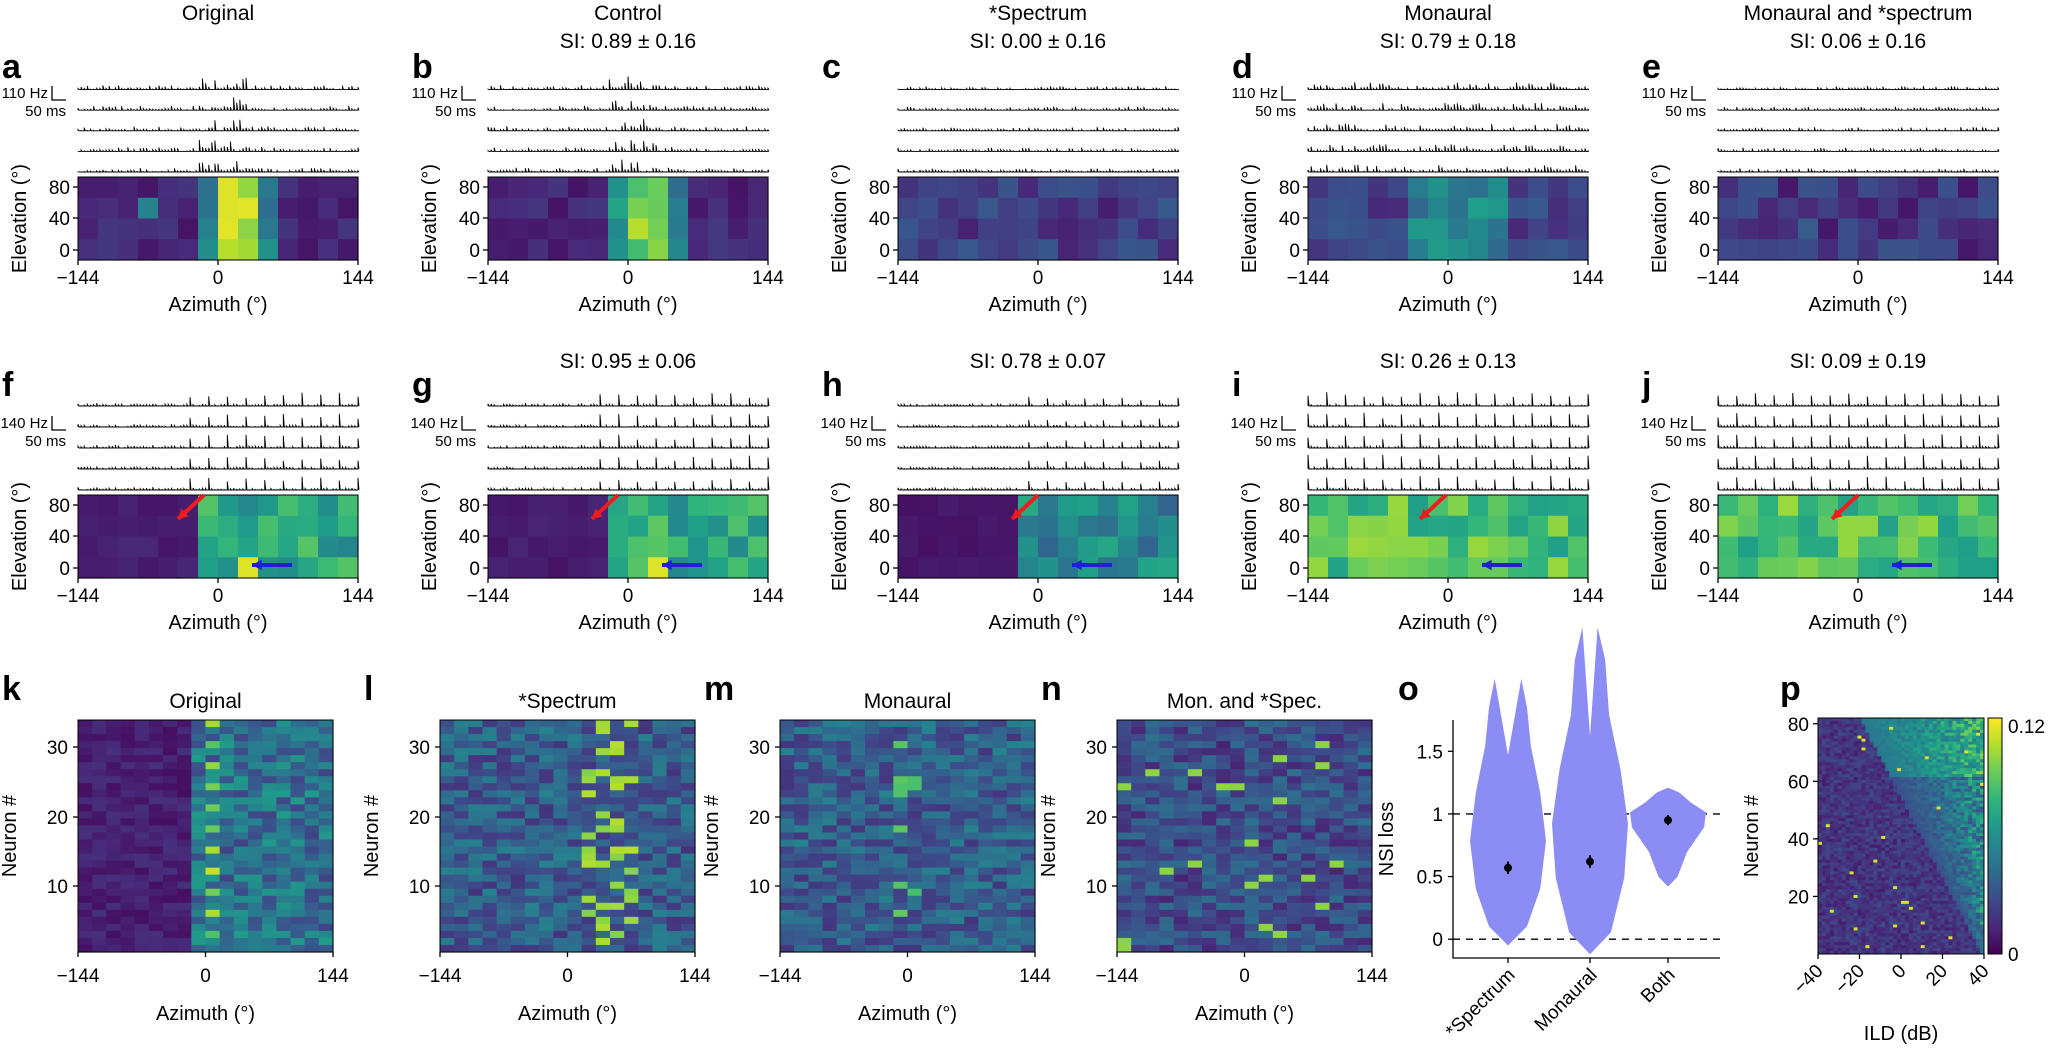 The image size is (2066, 1055). Describe the element at coordinates (1289, 188) in the screenshot. I see `elev-tick-label: 80` at that location.